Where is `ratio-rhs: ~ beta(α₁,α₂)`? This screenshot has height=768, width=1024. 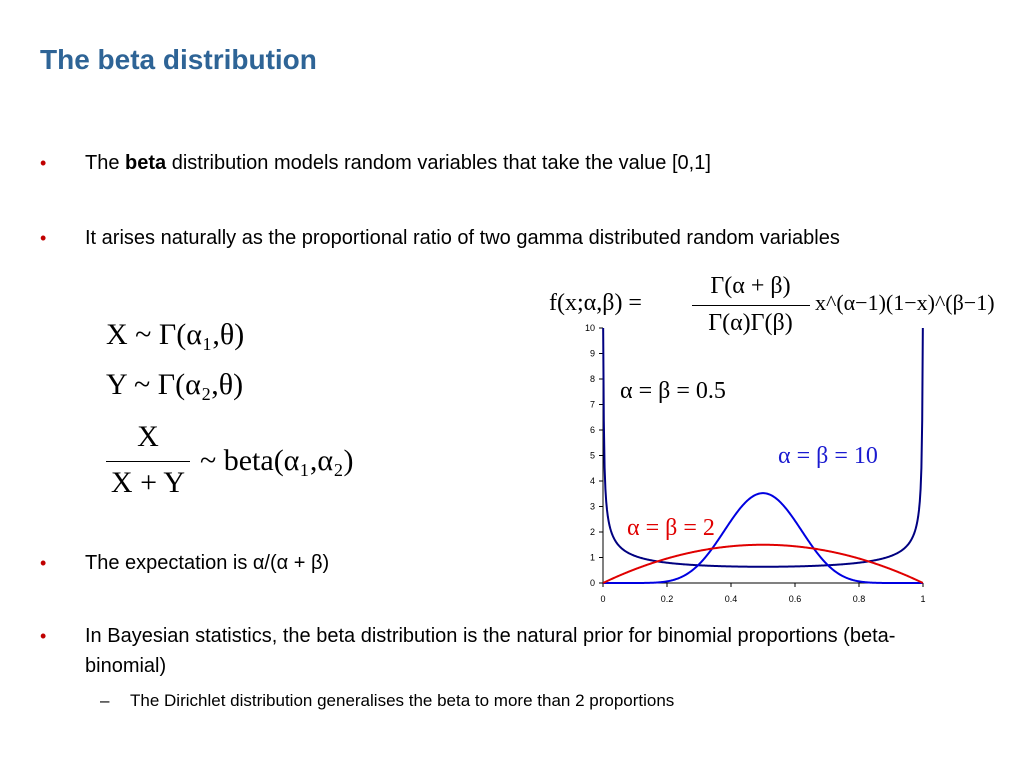 ratio-rhs: ~ beta(α₁,α₂) is located at coordinates (277, 460).